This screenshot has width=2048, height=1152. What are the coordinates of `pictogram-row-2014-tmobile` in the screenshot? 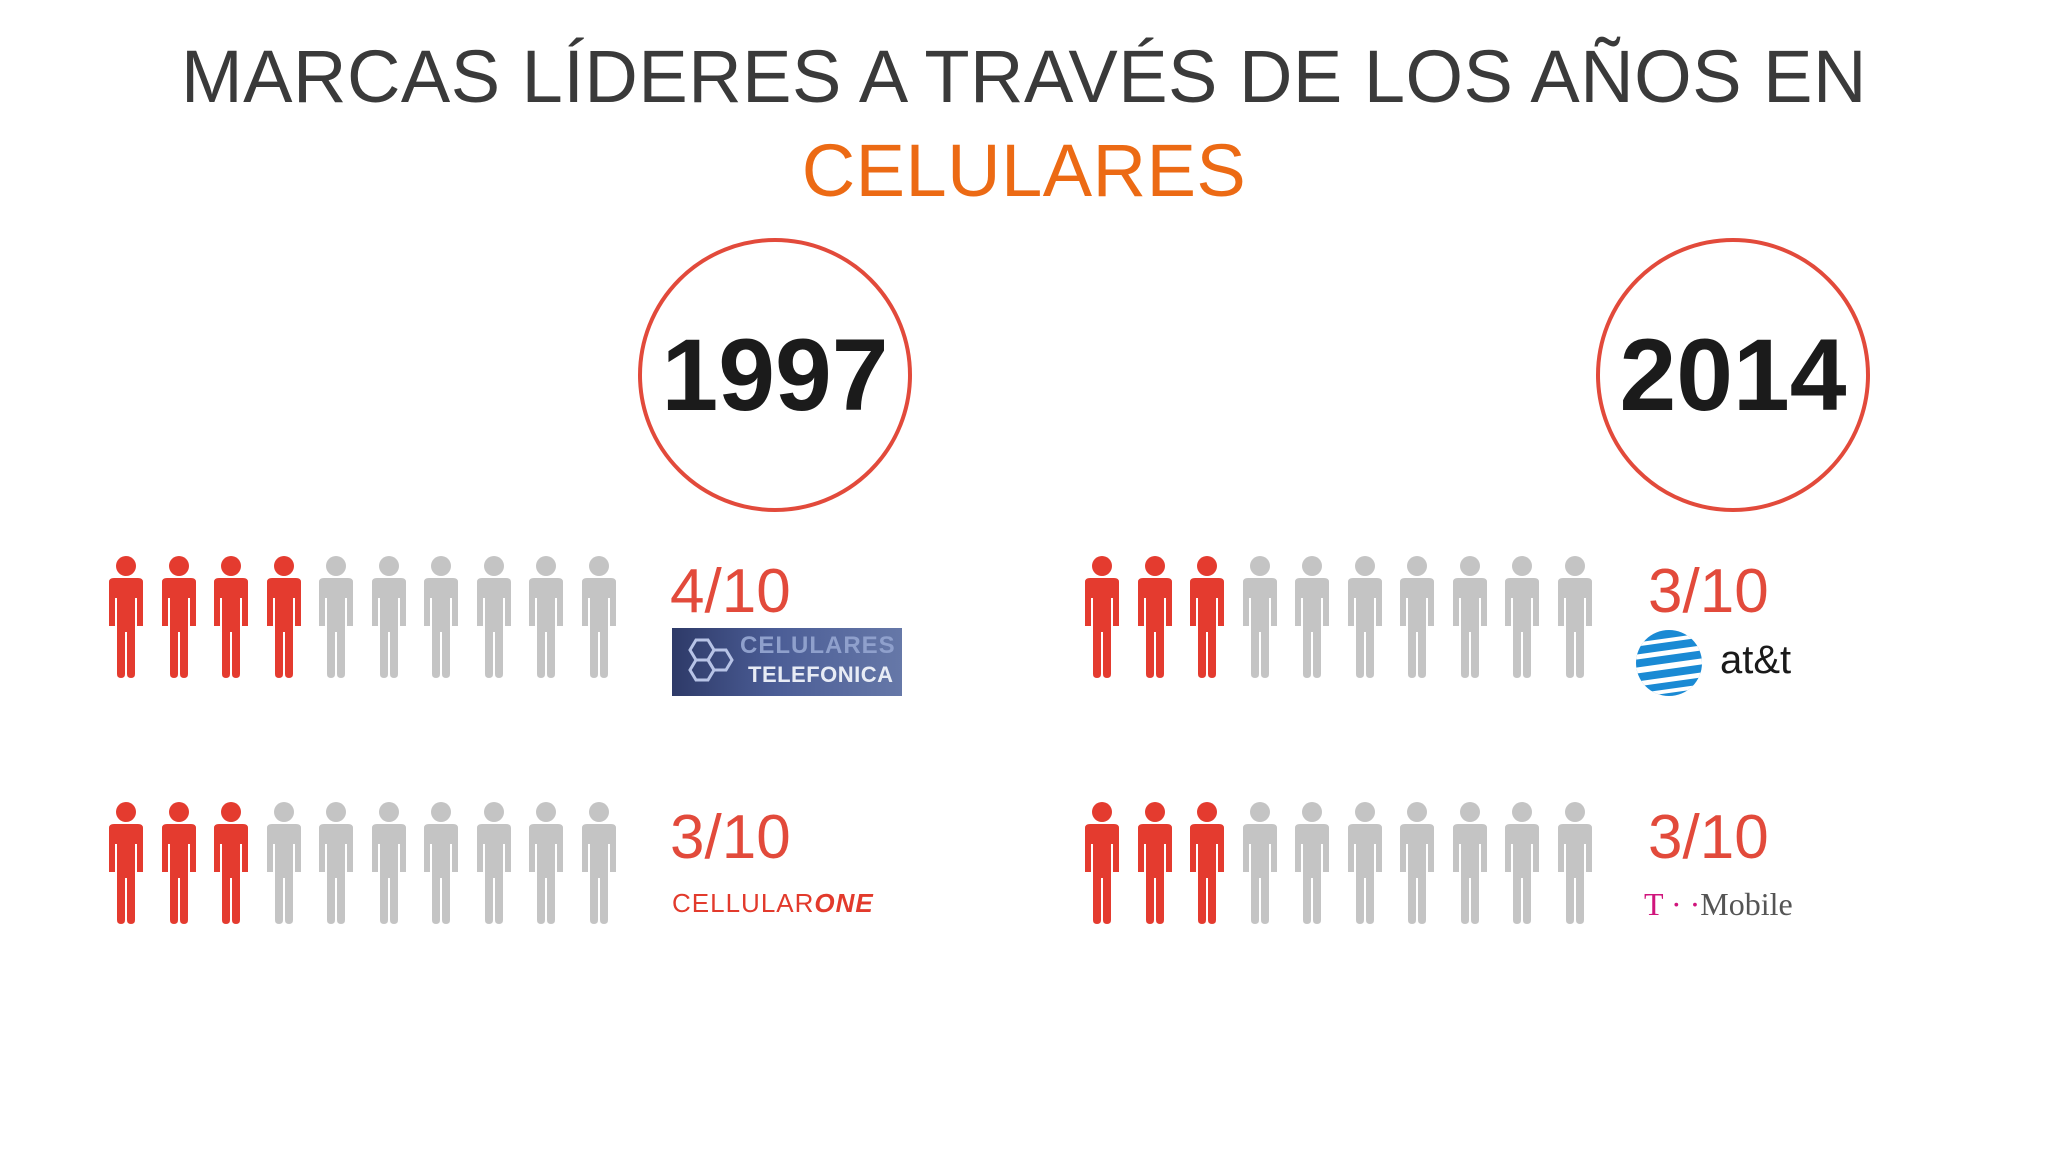 It's located at (1338, 863).